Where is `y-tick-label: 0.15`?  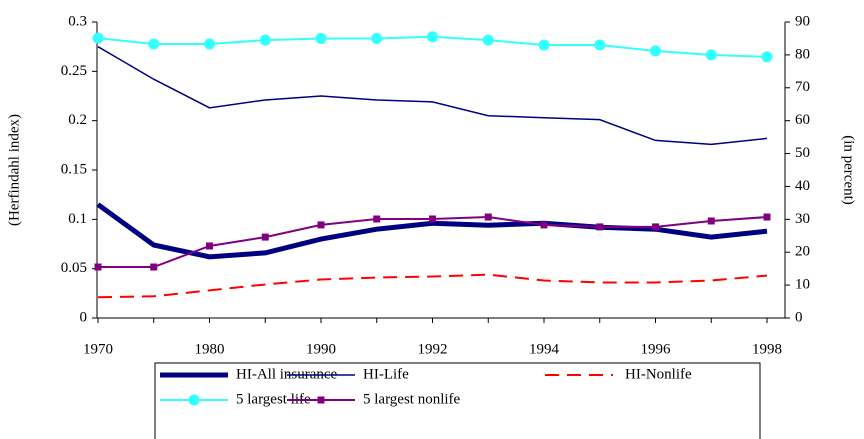
y-tick-label: 0.15 is located at coordinates (74, 169).